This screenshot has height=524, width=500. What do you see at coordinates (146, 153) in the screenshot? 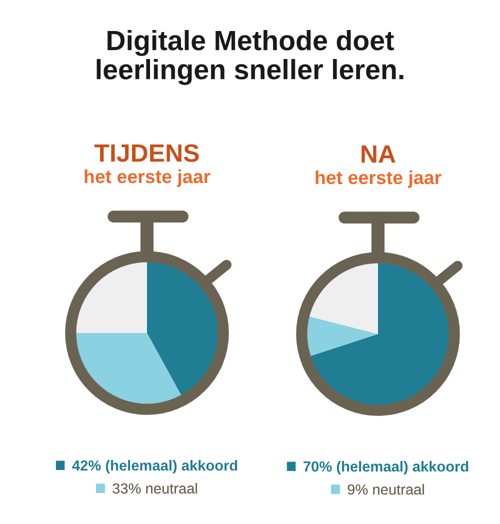
I see `chart-title: TIJDENS` at bounding box center [146, 153].